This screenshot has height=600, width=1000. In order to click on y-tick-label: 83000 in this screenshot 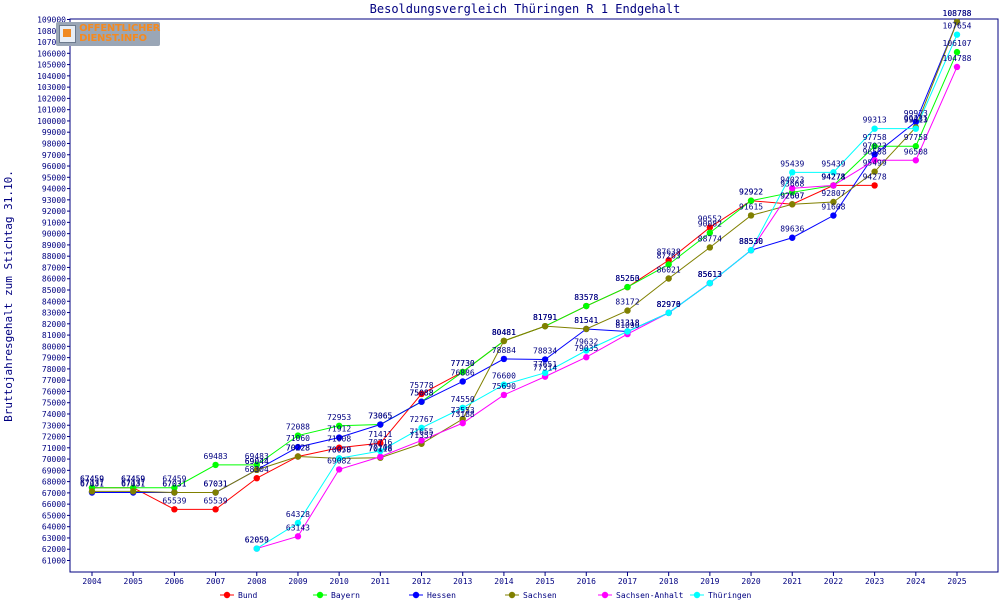, I will do `click(54, 313)`.